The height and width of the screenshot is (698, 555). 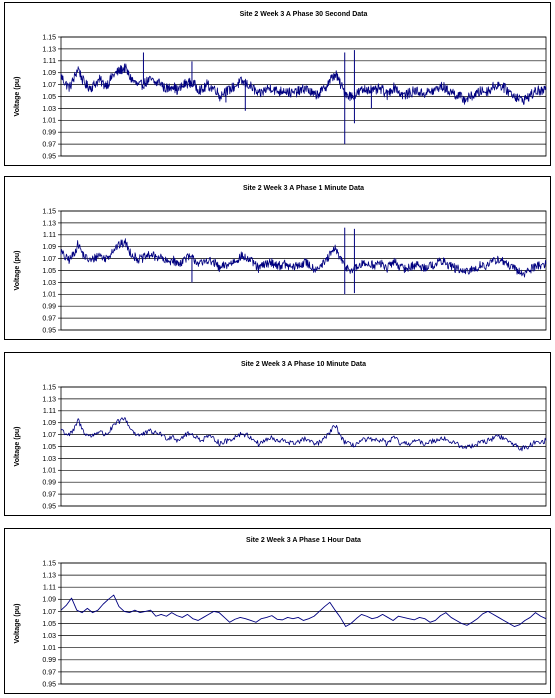 What do you see at coordinates (303, 188) in the screenshot?
I see `chart-title: Site 2 Week 3 A Phase 1 Minute Data` at bounding box center [303, 188].